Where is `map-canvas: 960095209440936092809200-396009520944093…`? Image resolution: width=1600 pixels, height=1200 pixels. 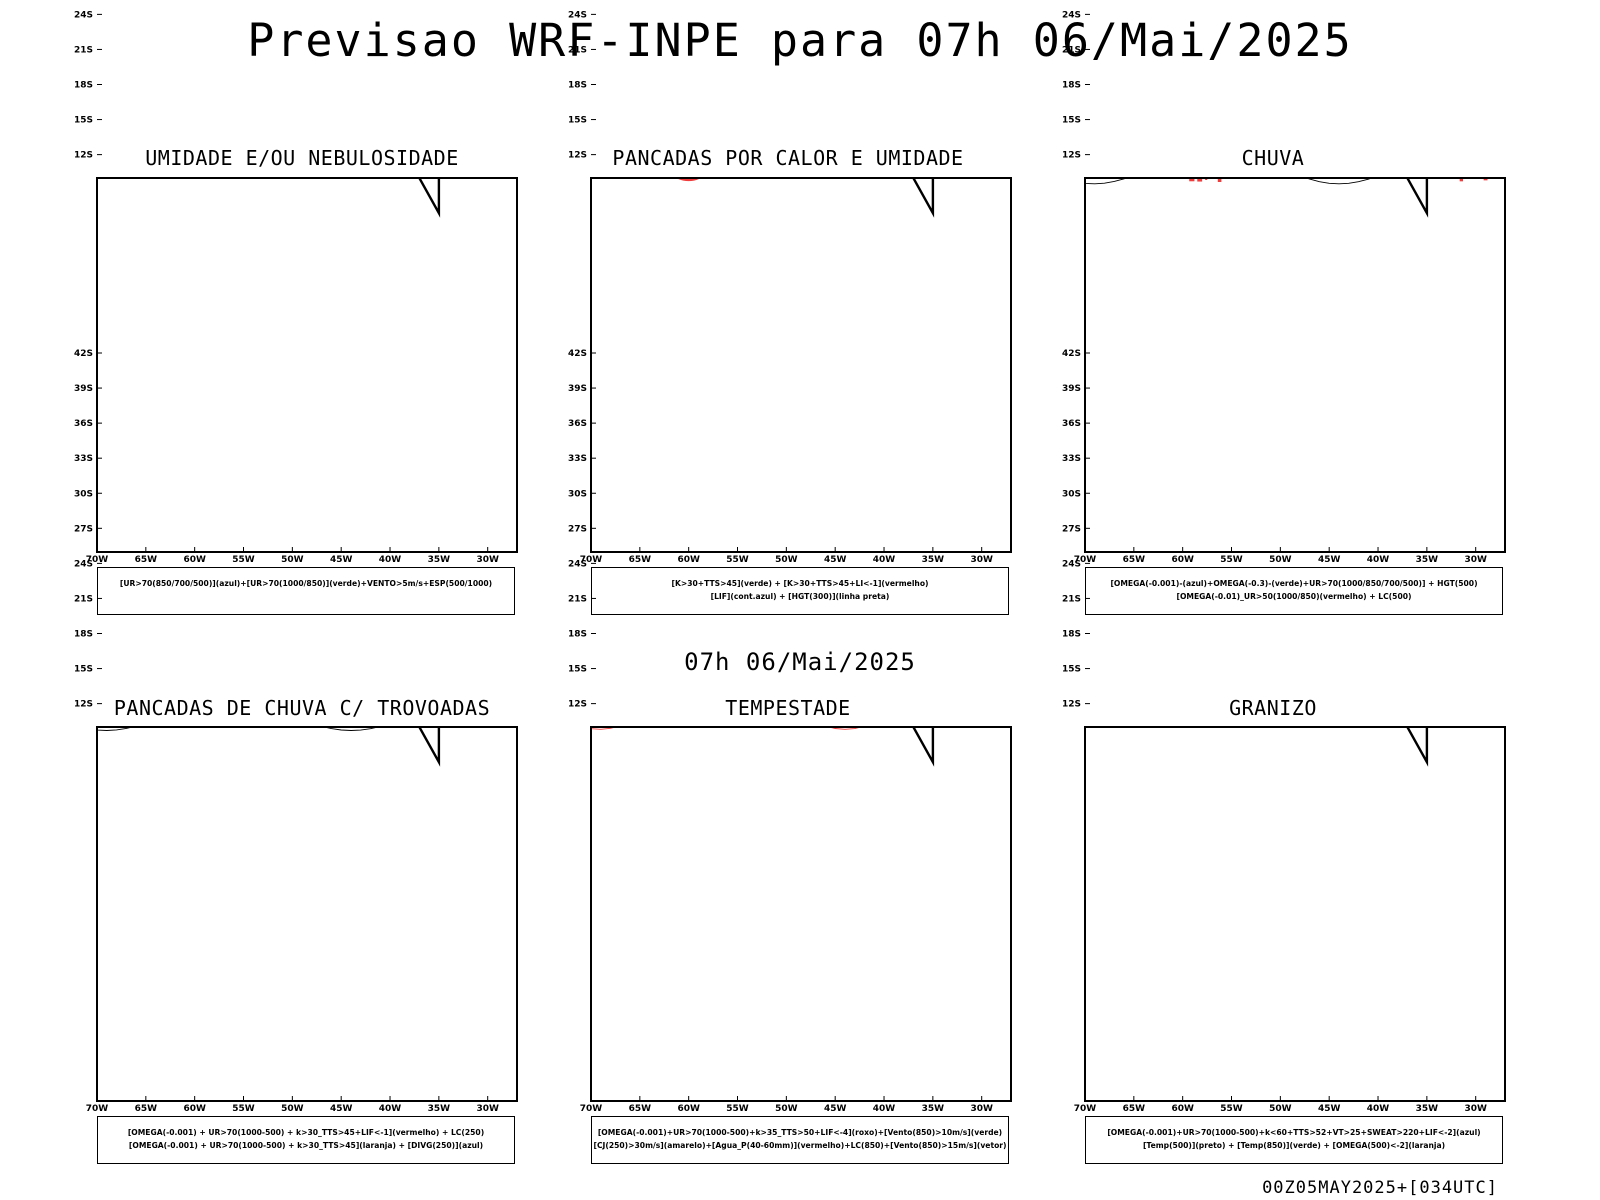
map-canvas: 960095209440936092809200-396009520944093… is located at coordinates (790, 287).